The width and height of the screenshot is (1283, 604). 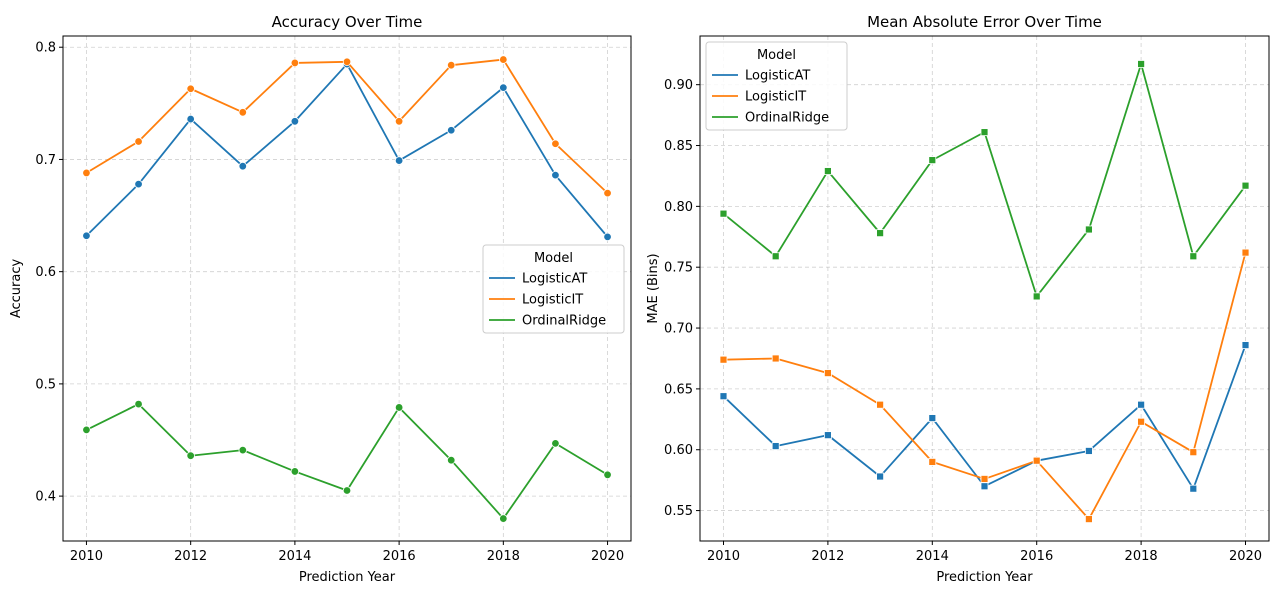 I want to click on x-tick-label: 2014, so click(x=932, y=556).